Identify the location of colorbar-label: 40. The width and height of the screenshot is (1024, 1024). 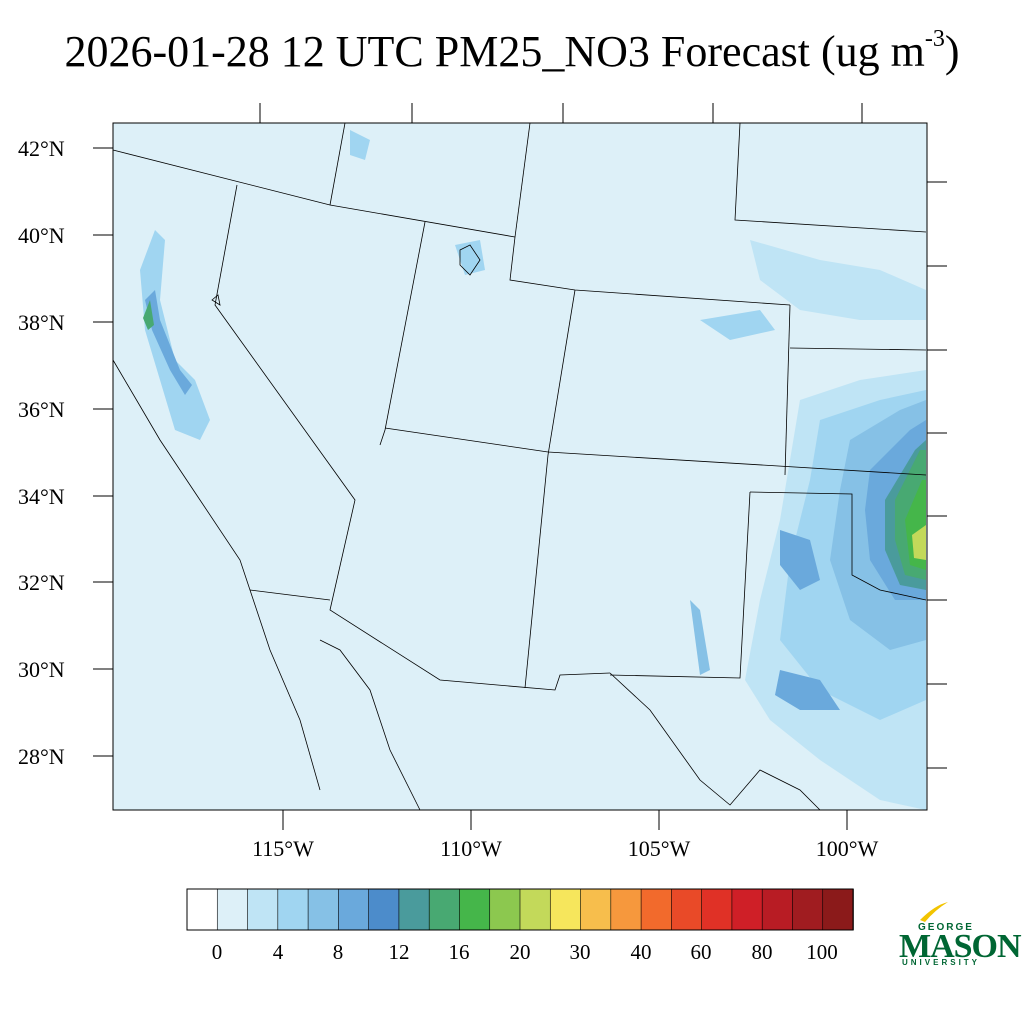
(641, 952).